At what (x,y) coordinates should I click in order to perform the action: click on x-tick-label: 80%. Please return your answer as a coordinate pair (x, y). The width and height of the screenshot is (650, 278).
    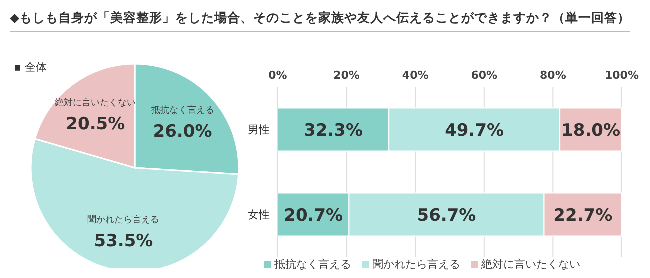
    Looking at the image, I should click on (553, 75).